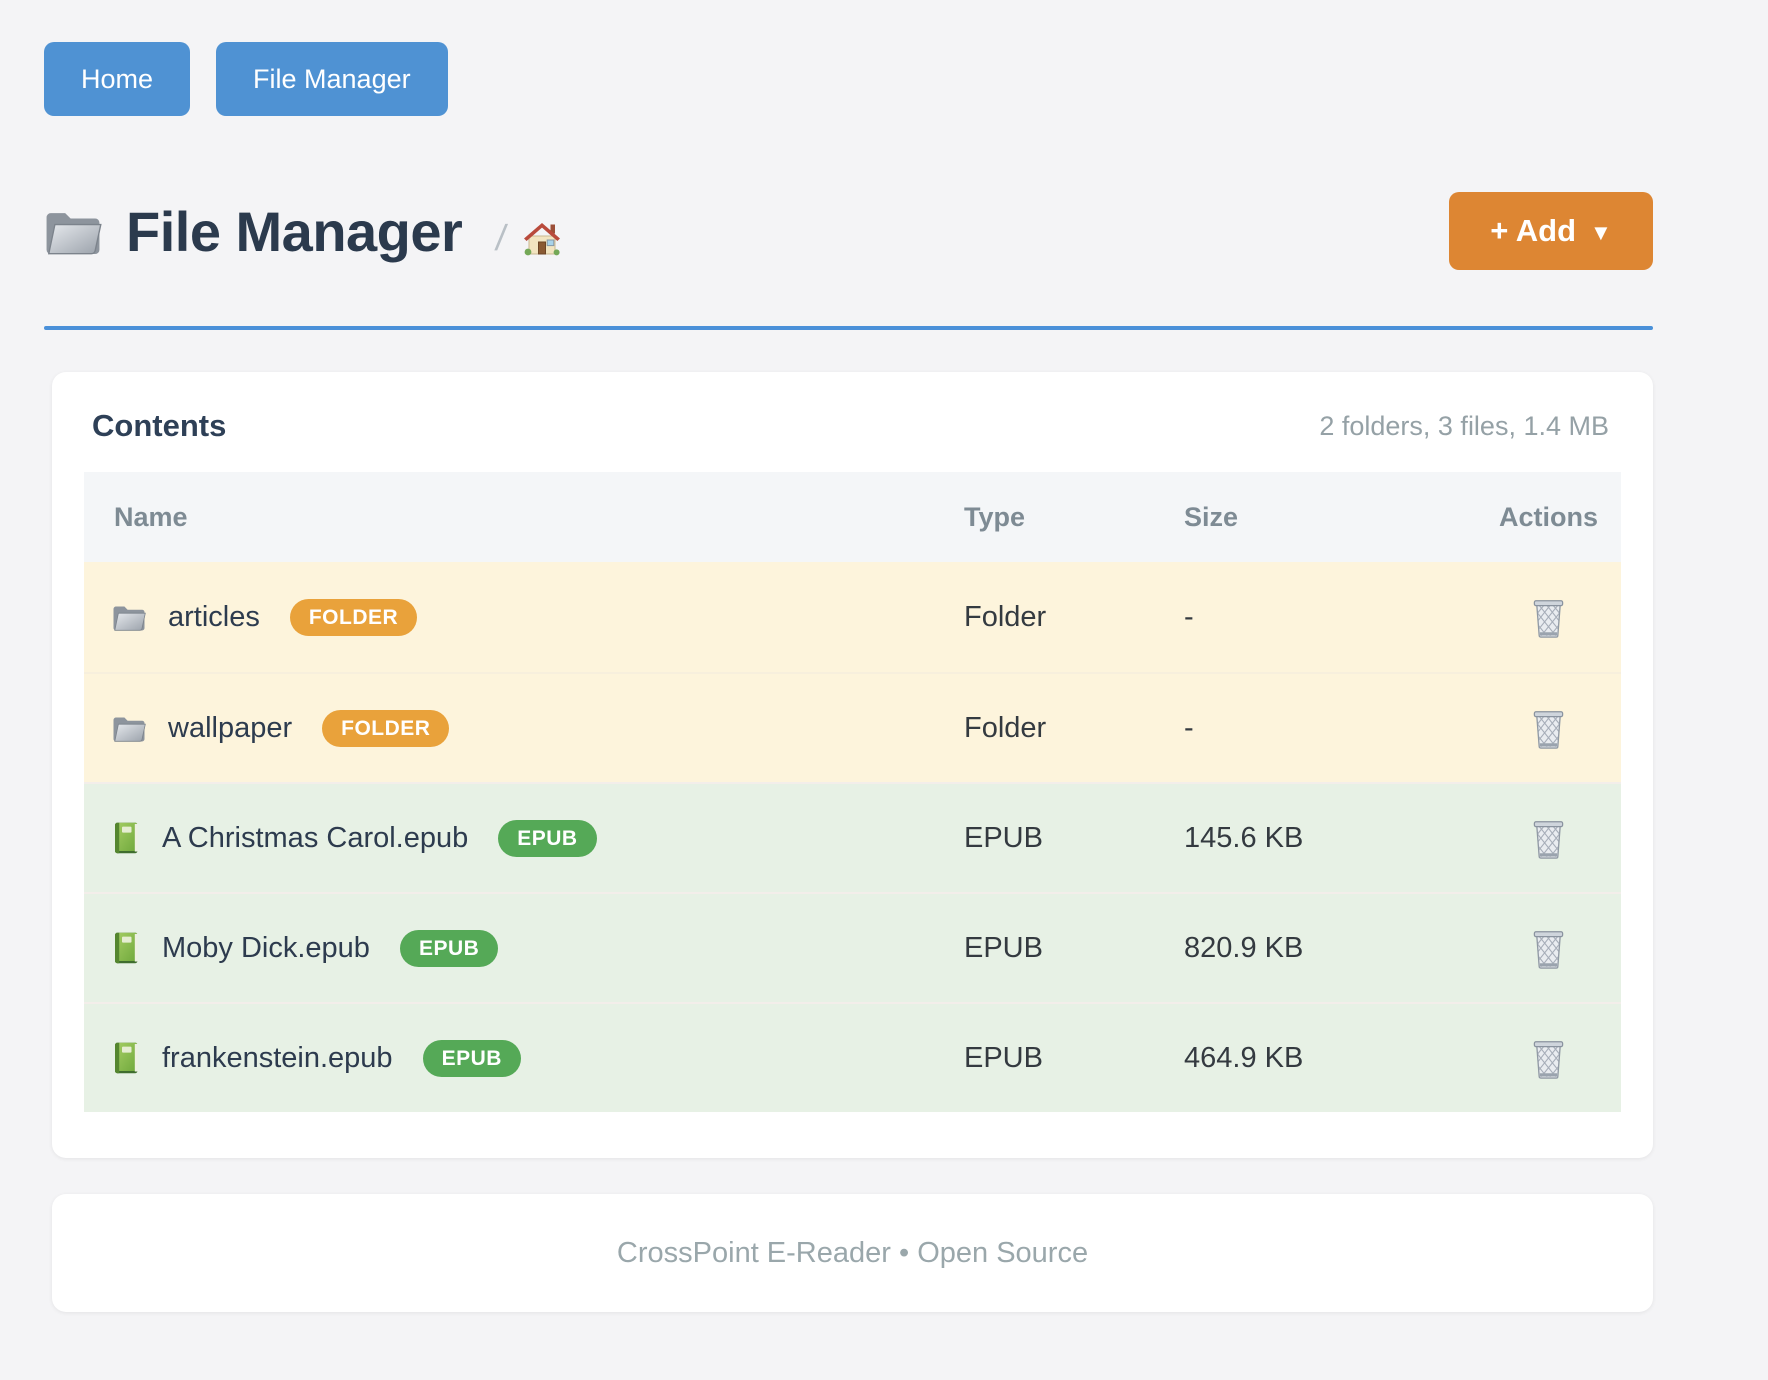 This screenshot has height=1380, width=1768. I want to click on breadcrumb: /, so click(527, 238).